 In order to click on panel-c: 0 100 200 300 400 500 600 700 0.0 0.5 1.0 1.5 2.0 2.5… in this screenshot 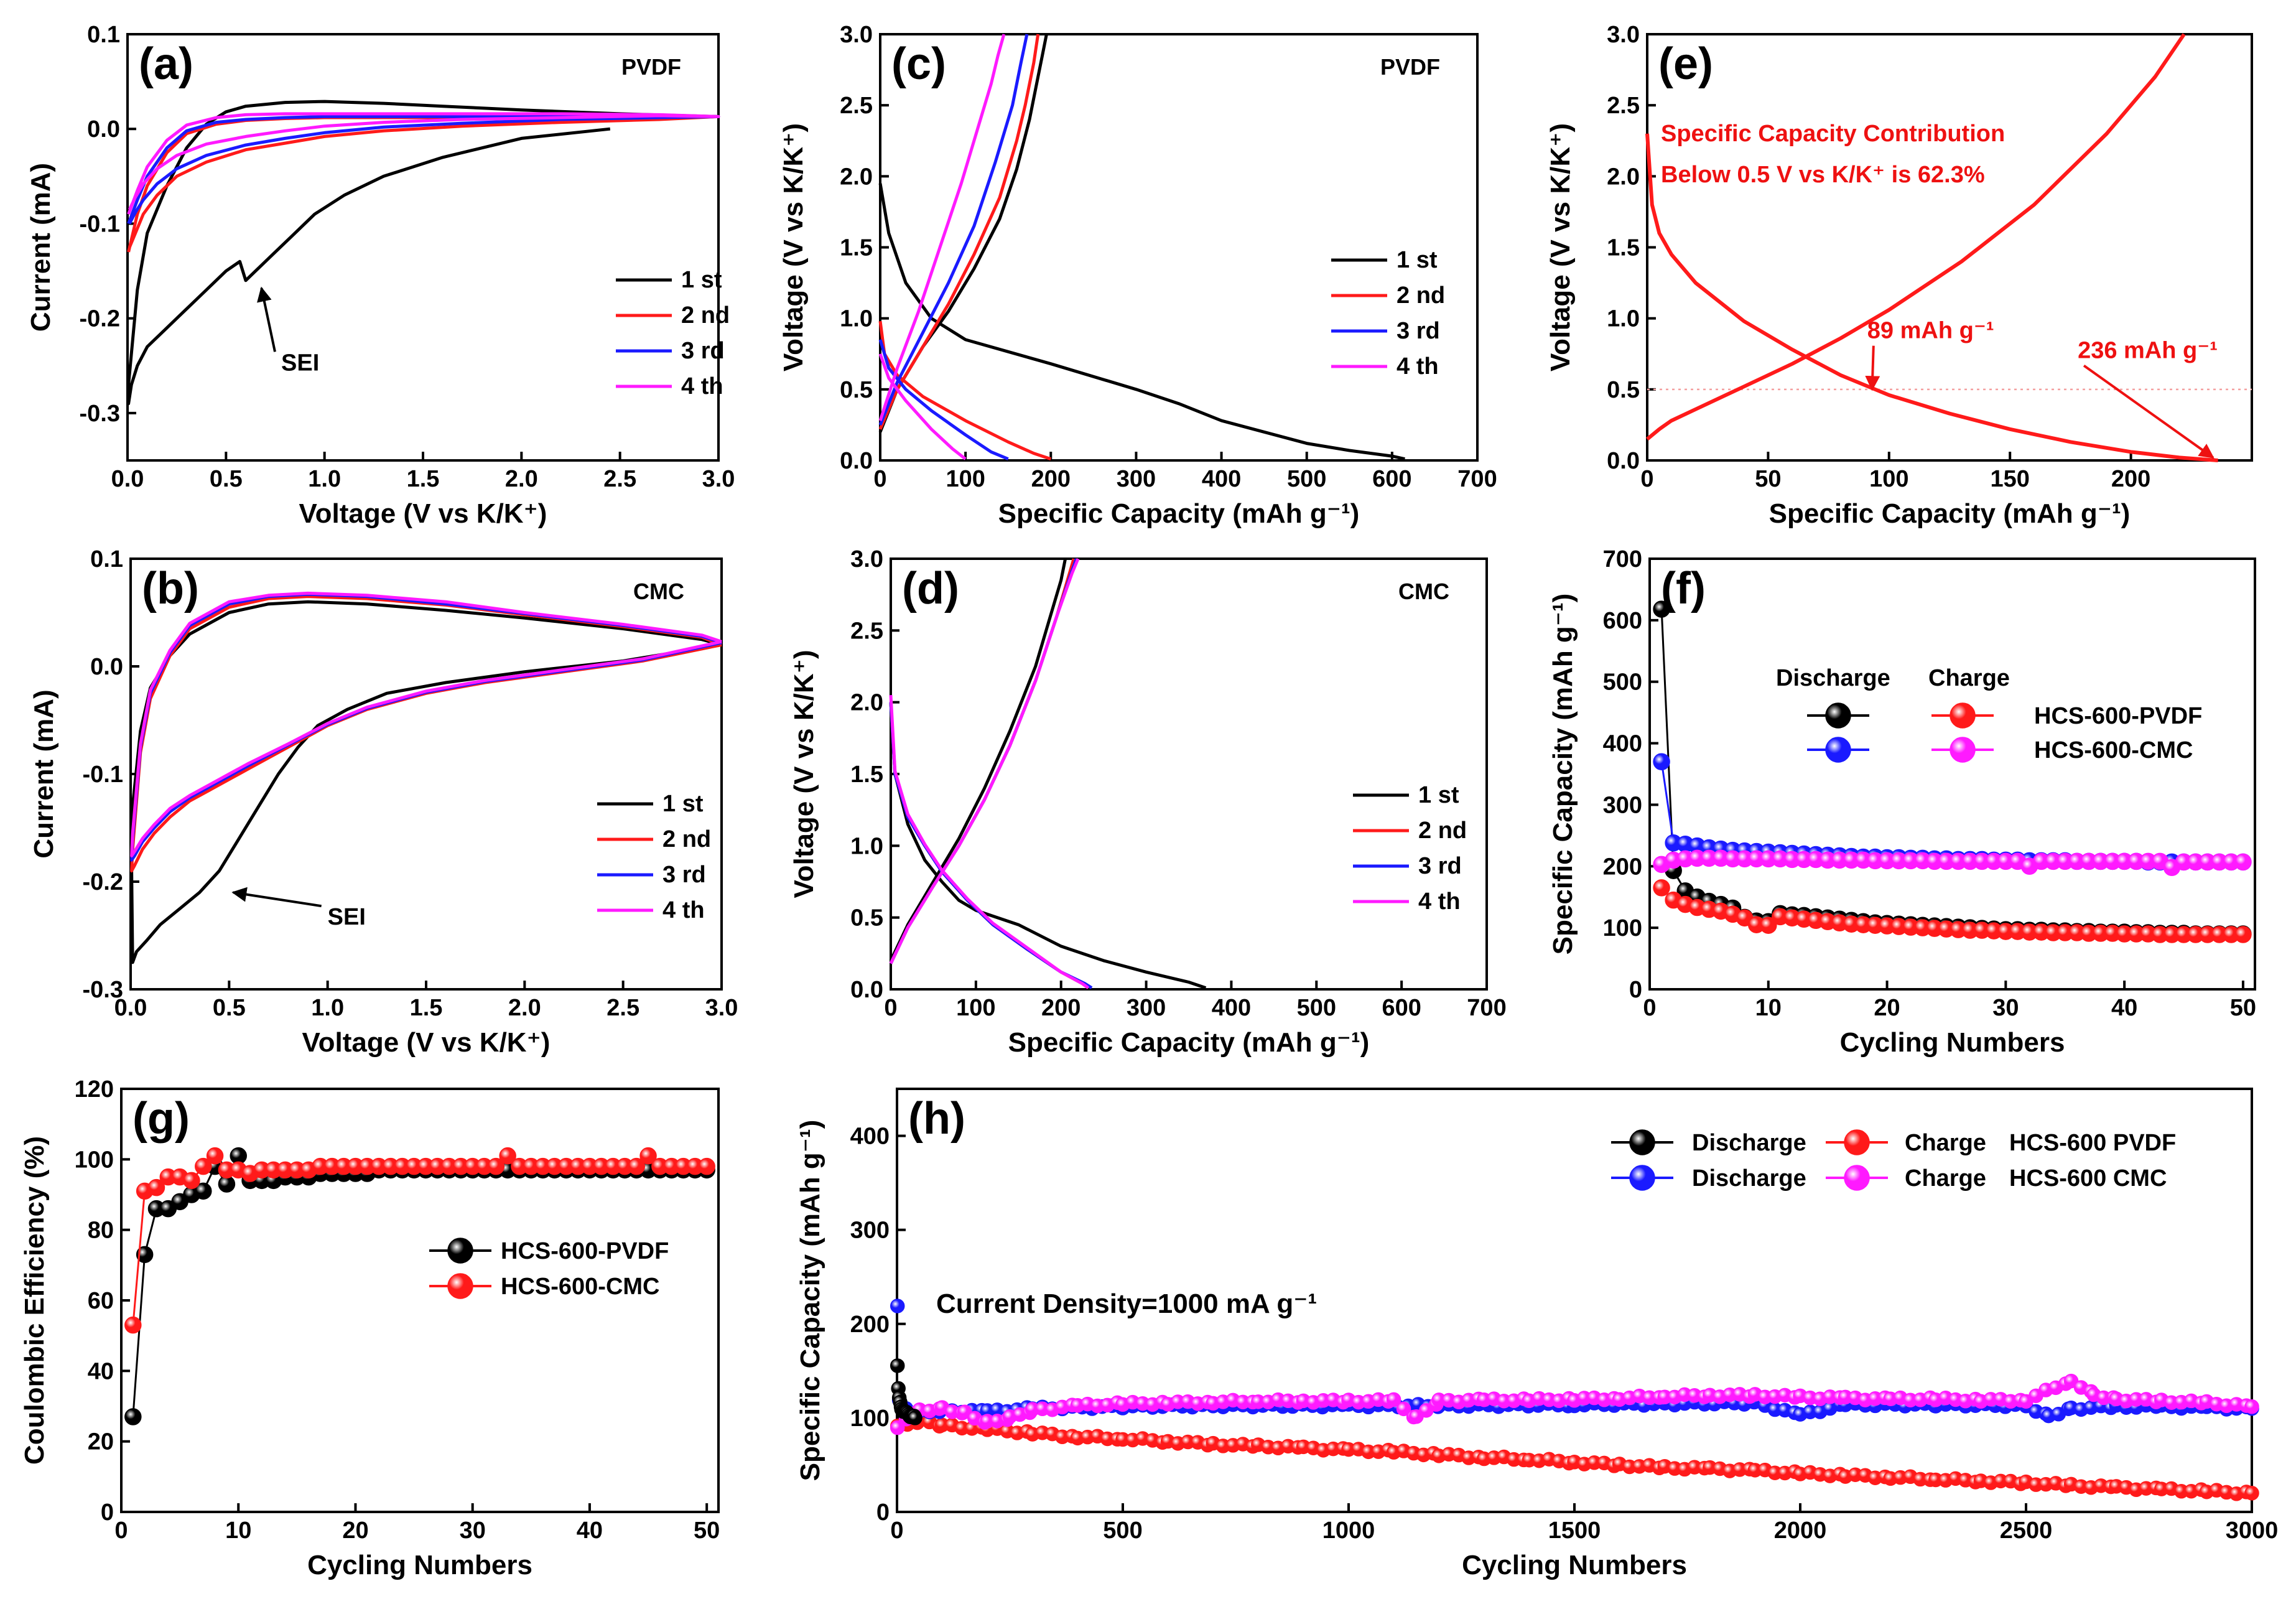, I will do `click(1137, 275)`.